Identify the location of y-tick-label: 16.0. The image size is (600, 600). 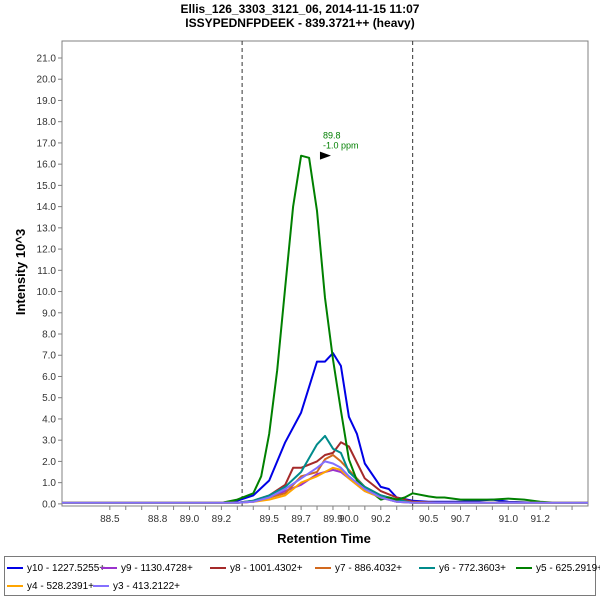
(47, 165).